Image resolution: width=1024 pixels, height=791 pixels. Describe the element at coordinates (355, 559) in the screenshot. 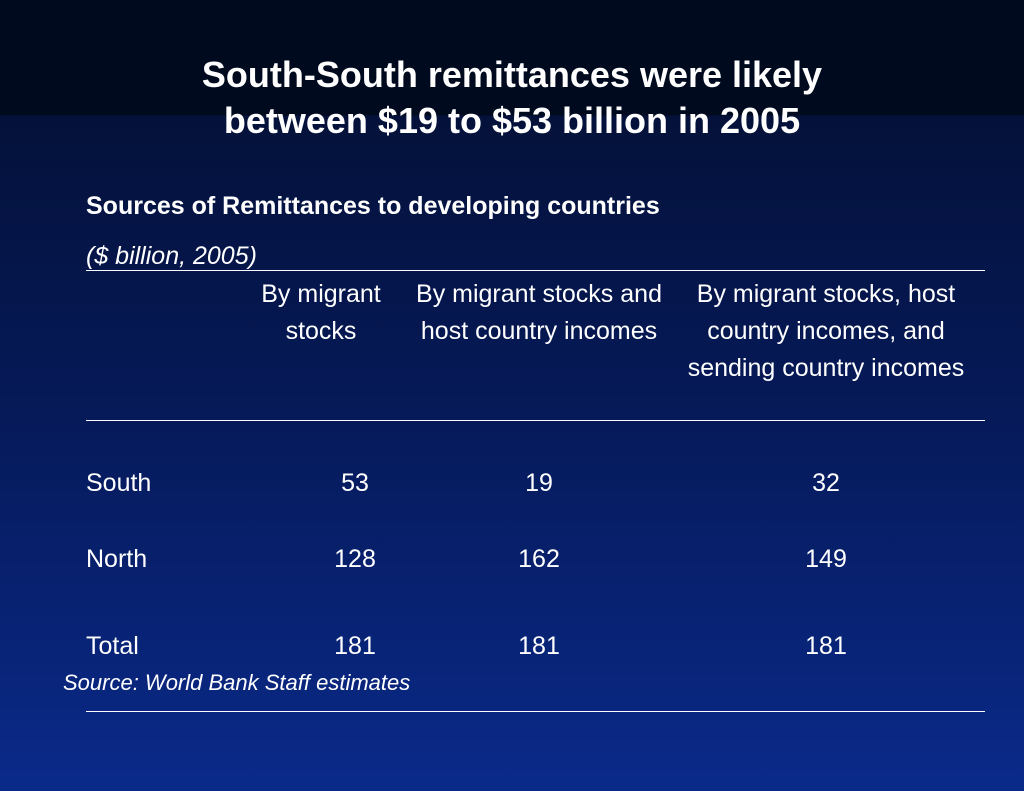

I see `cell-north-col1: 128` at that location.